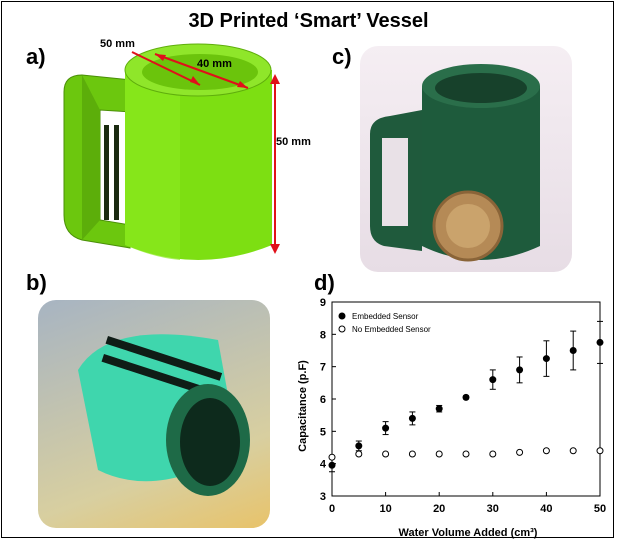 This screenshot has height=541, width=617. Describe the element at coordinates (455, 163) in the screenshot. I see `printed-mug-illustration` at that location.